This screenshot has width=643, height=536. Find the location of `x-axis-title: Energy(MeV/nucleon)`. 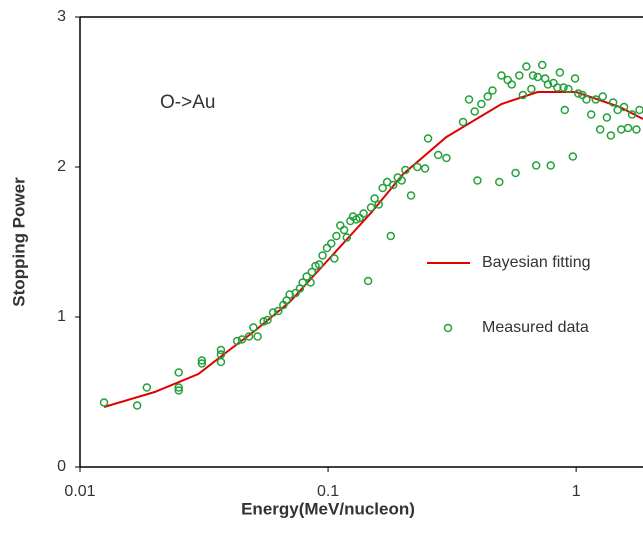

x-axis-title: Energy(MeV/nucleon) is located at coordinates (328, 508).